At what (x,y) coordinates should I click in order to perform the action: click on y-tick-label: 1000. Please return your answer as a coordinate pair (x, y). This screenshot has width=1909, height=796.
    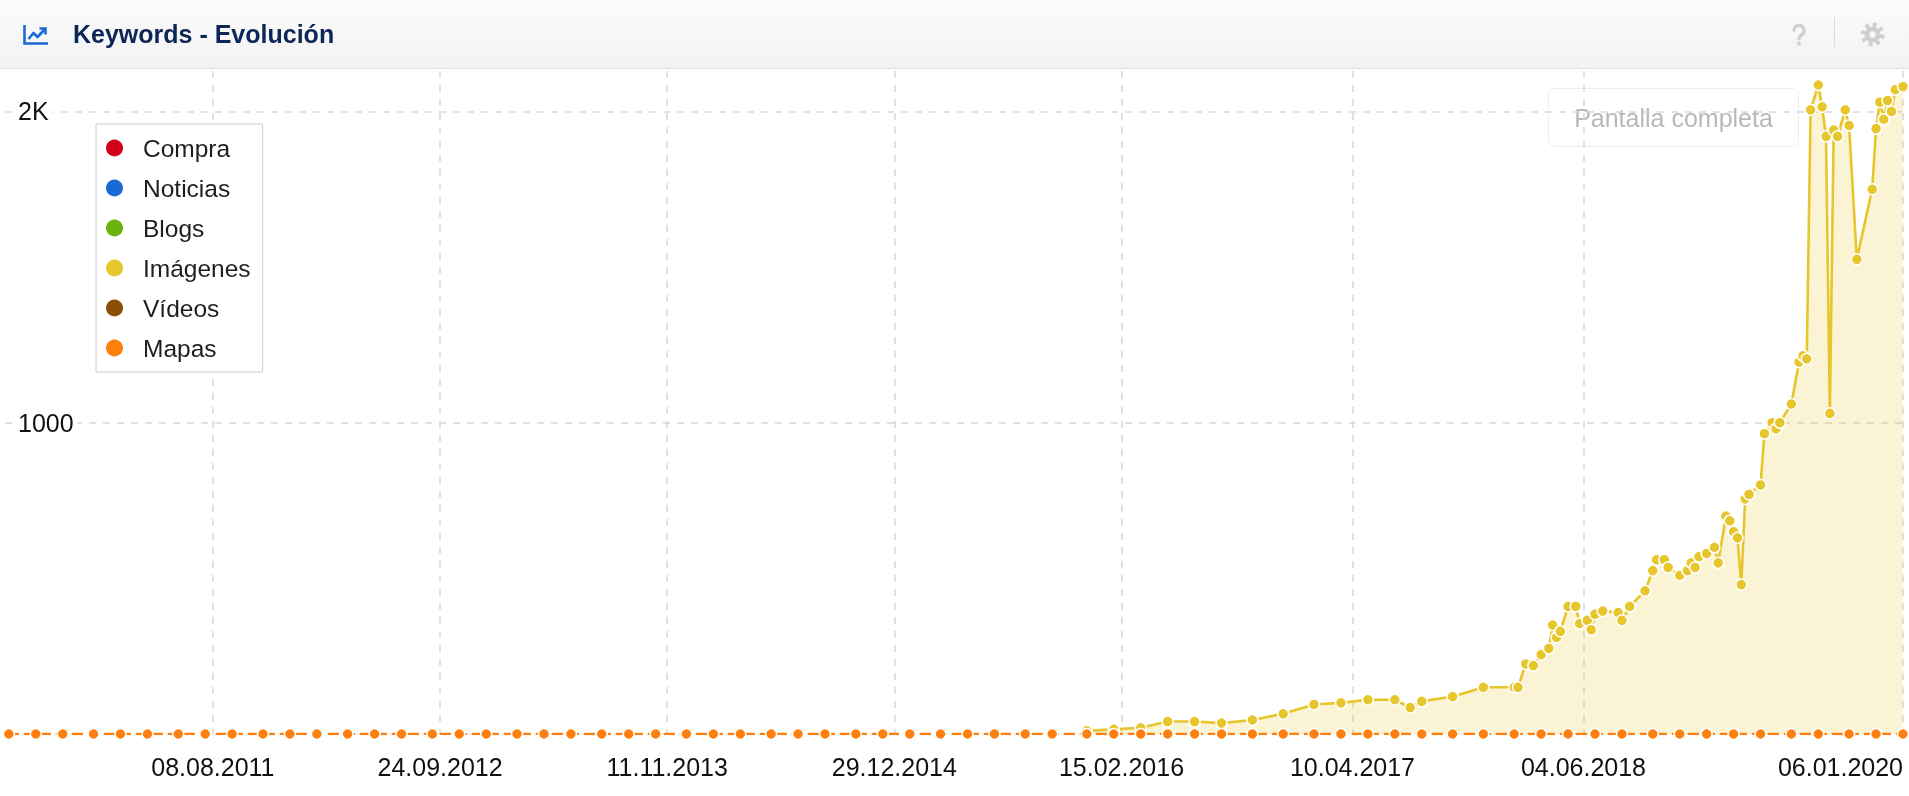
    Looking at the image, I should click on (46, 422).